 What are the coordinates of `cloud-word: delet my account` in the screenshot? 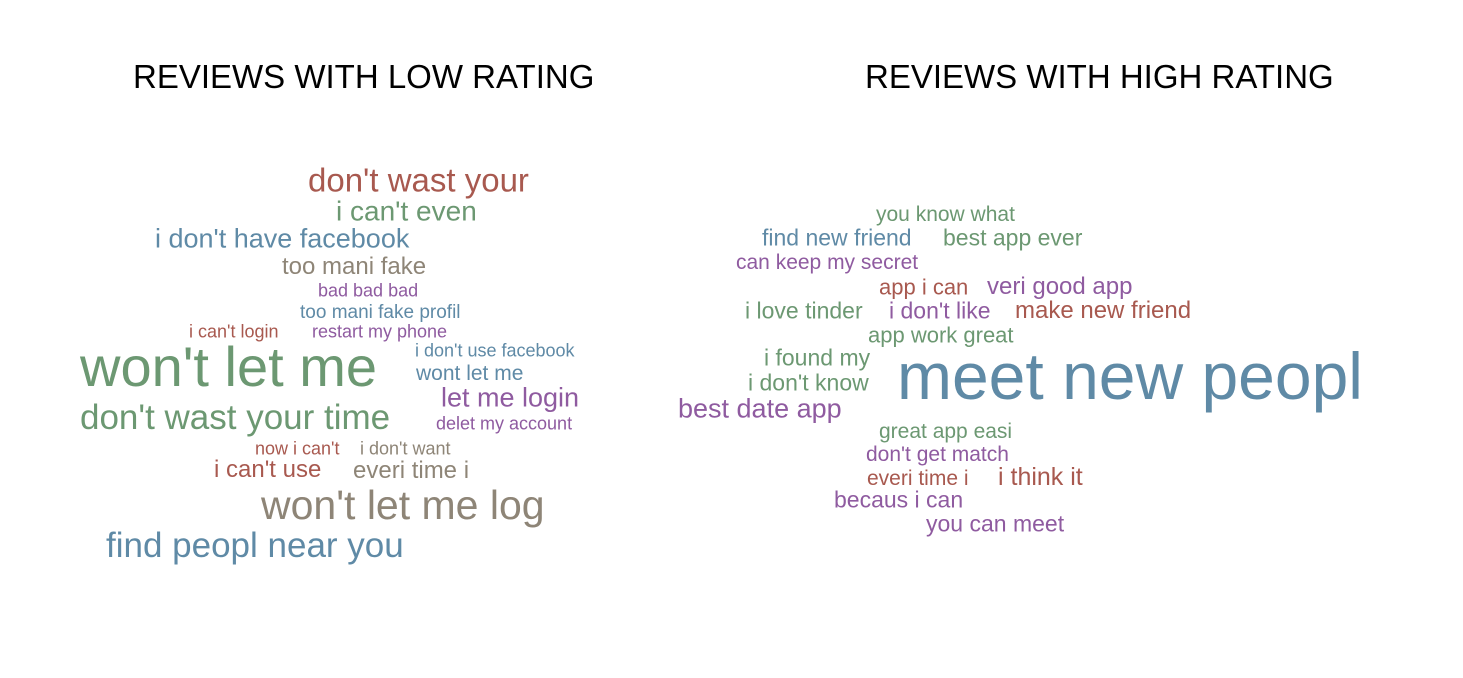 It's located at (504, 423).